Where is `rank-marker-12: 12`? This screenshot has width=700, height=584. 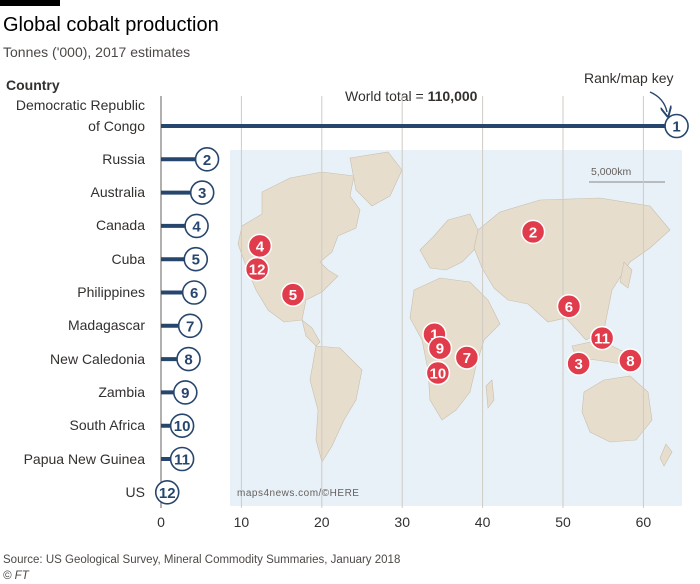 rank-marker-12: 12 is located at coordinates (167, 492).